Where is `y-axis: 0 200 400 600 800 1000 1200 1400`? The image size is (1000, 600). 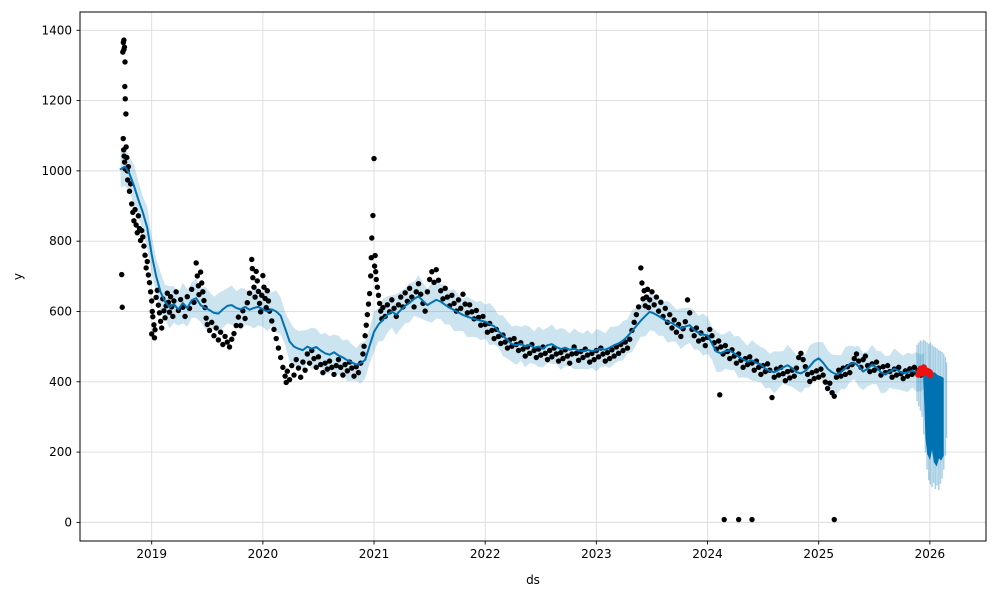
y-axis: 0 200 400 600 800 1000 1200 1400 is located at coordinates (60, 276).